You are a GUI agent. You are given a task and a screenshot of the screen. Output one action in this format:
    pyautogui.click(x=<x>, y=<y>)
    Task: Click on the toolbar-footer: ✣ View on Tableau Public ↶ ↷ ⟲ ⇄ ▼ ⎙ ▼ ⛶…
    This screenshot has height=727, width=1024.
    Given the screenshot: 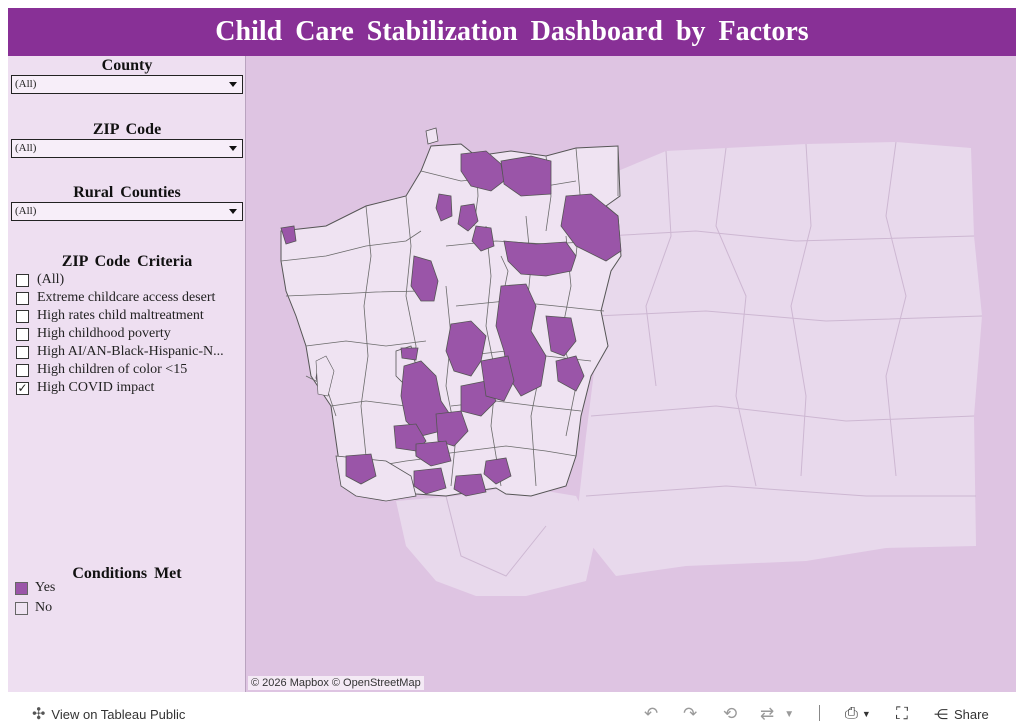 What is the action you would take?
    pyautogui.click(x=512, y=713)
    